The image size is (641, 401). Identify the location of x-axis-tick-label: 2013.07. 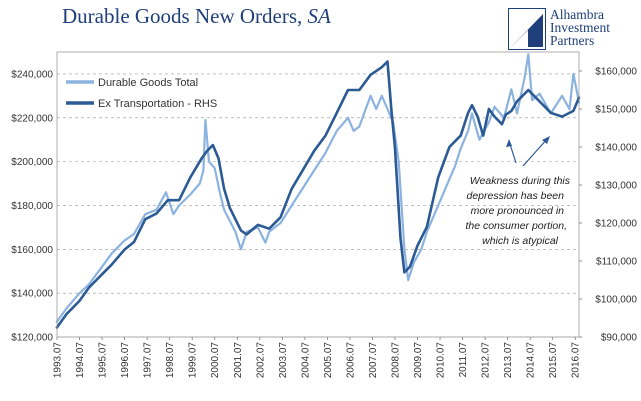
(508, 360).